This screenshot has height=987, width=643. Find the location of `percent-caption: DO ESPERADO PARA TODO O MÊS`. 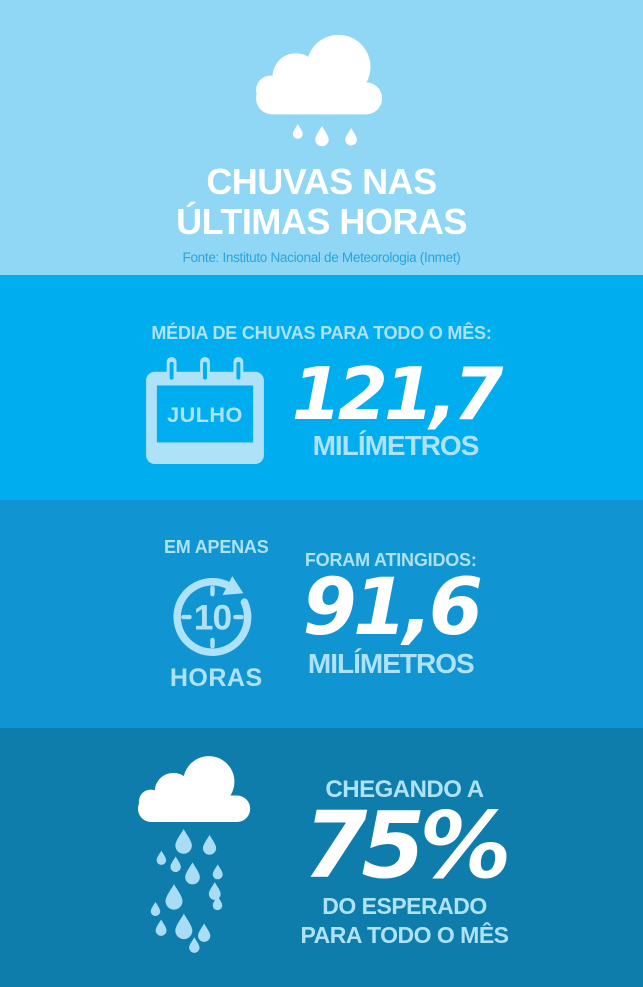

percent-caption: DO ESPERADO PARA TODO O MÊS is located at coordinates (404, 921).